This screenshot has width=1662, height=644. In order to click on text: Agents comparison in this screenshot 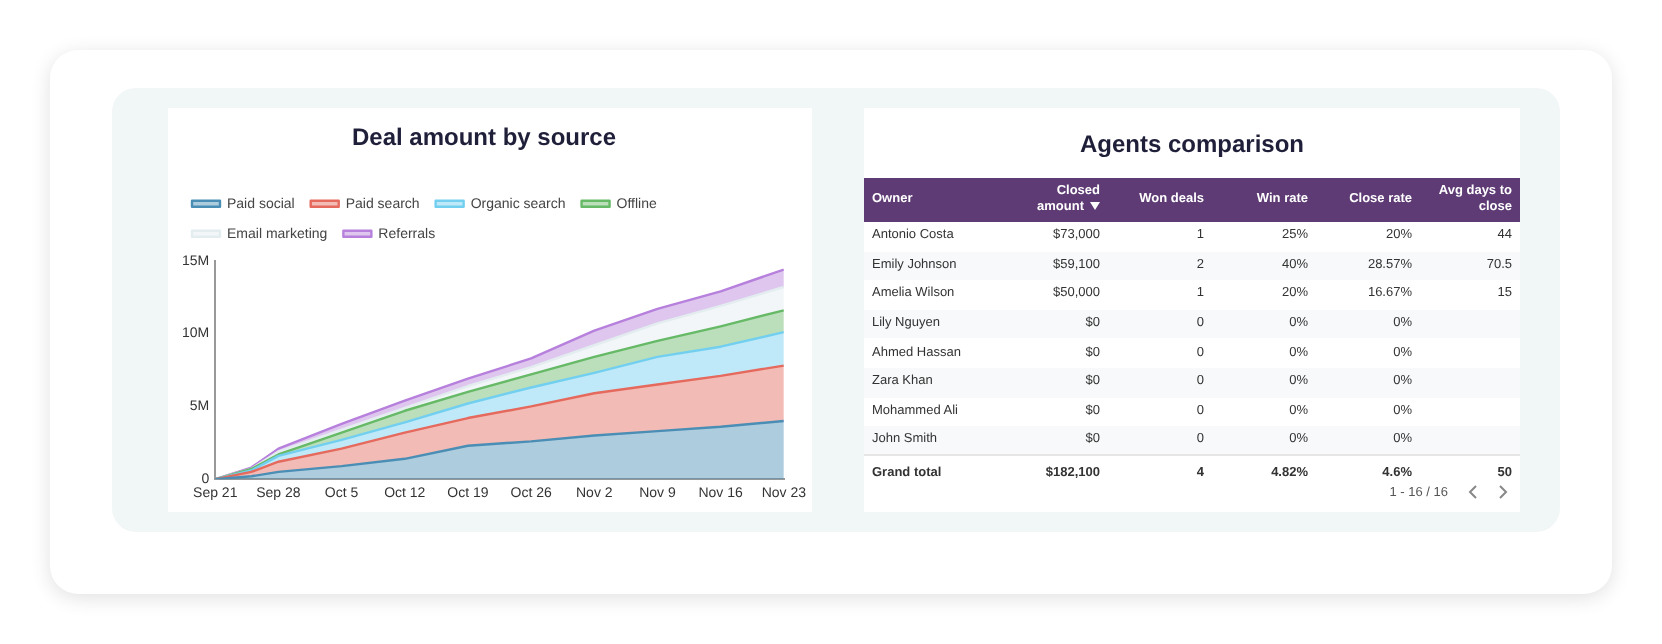, I will do `click(1192, 146)`.